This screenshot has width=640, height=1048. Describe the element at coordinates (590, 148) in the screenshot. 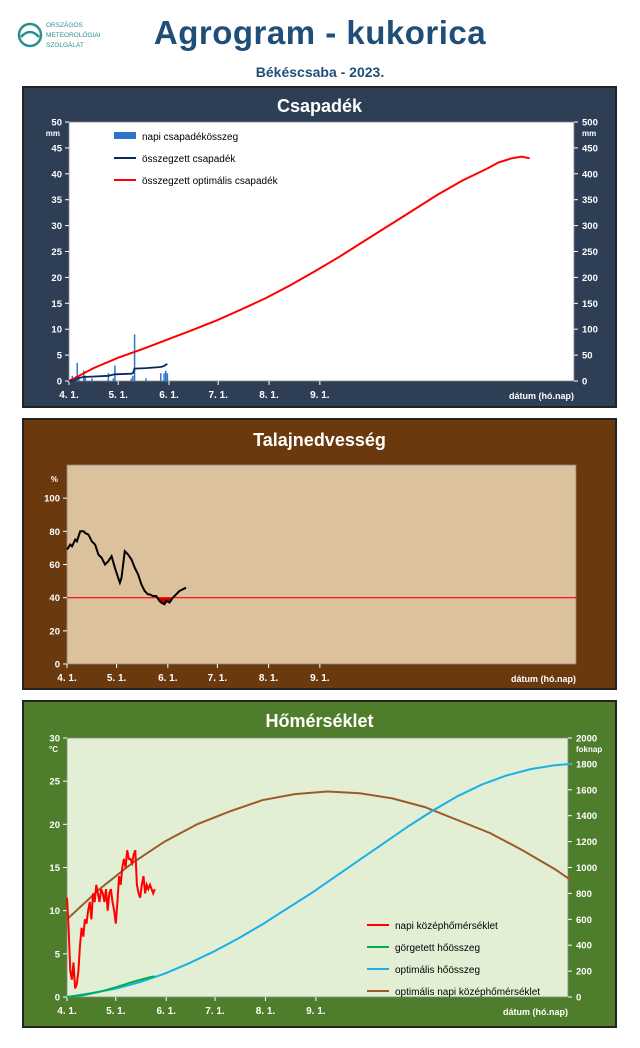

I see `y-right-tick-label: 450` at that location.